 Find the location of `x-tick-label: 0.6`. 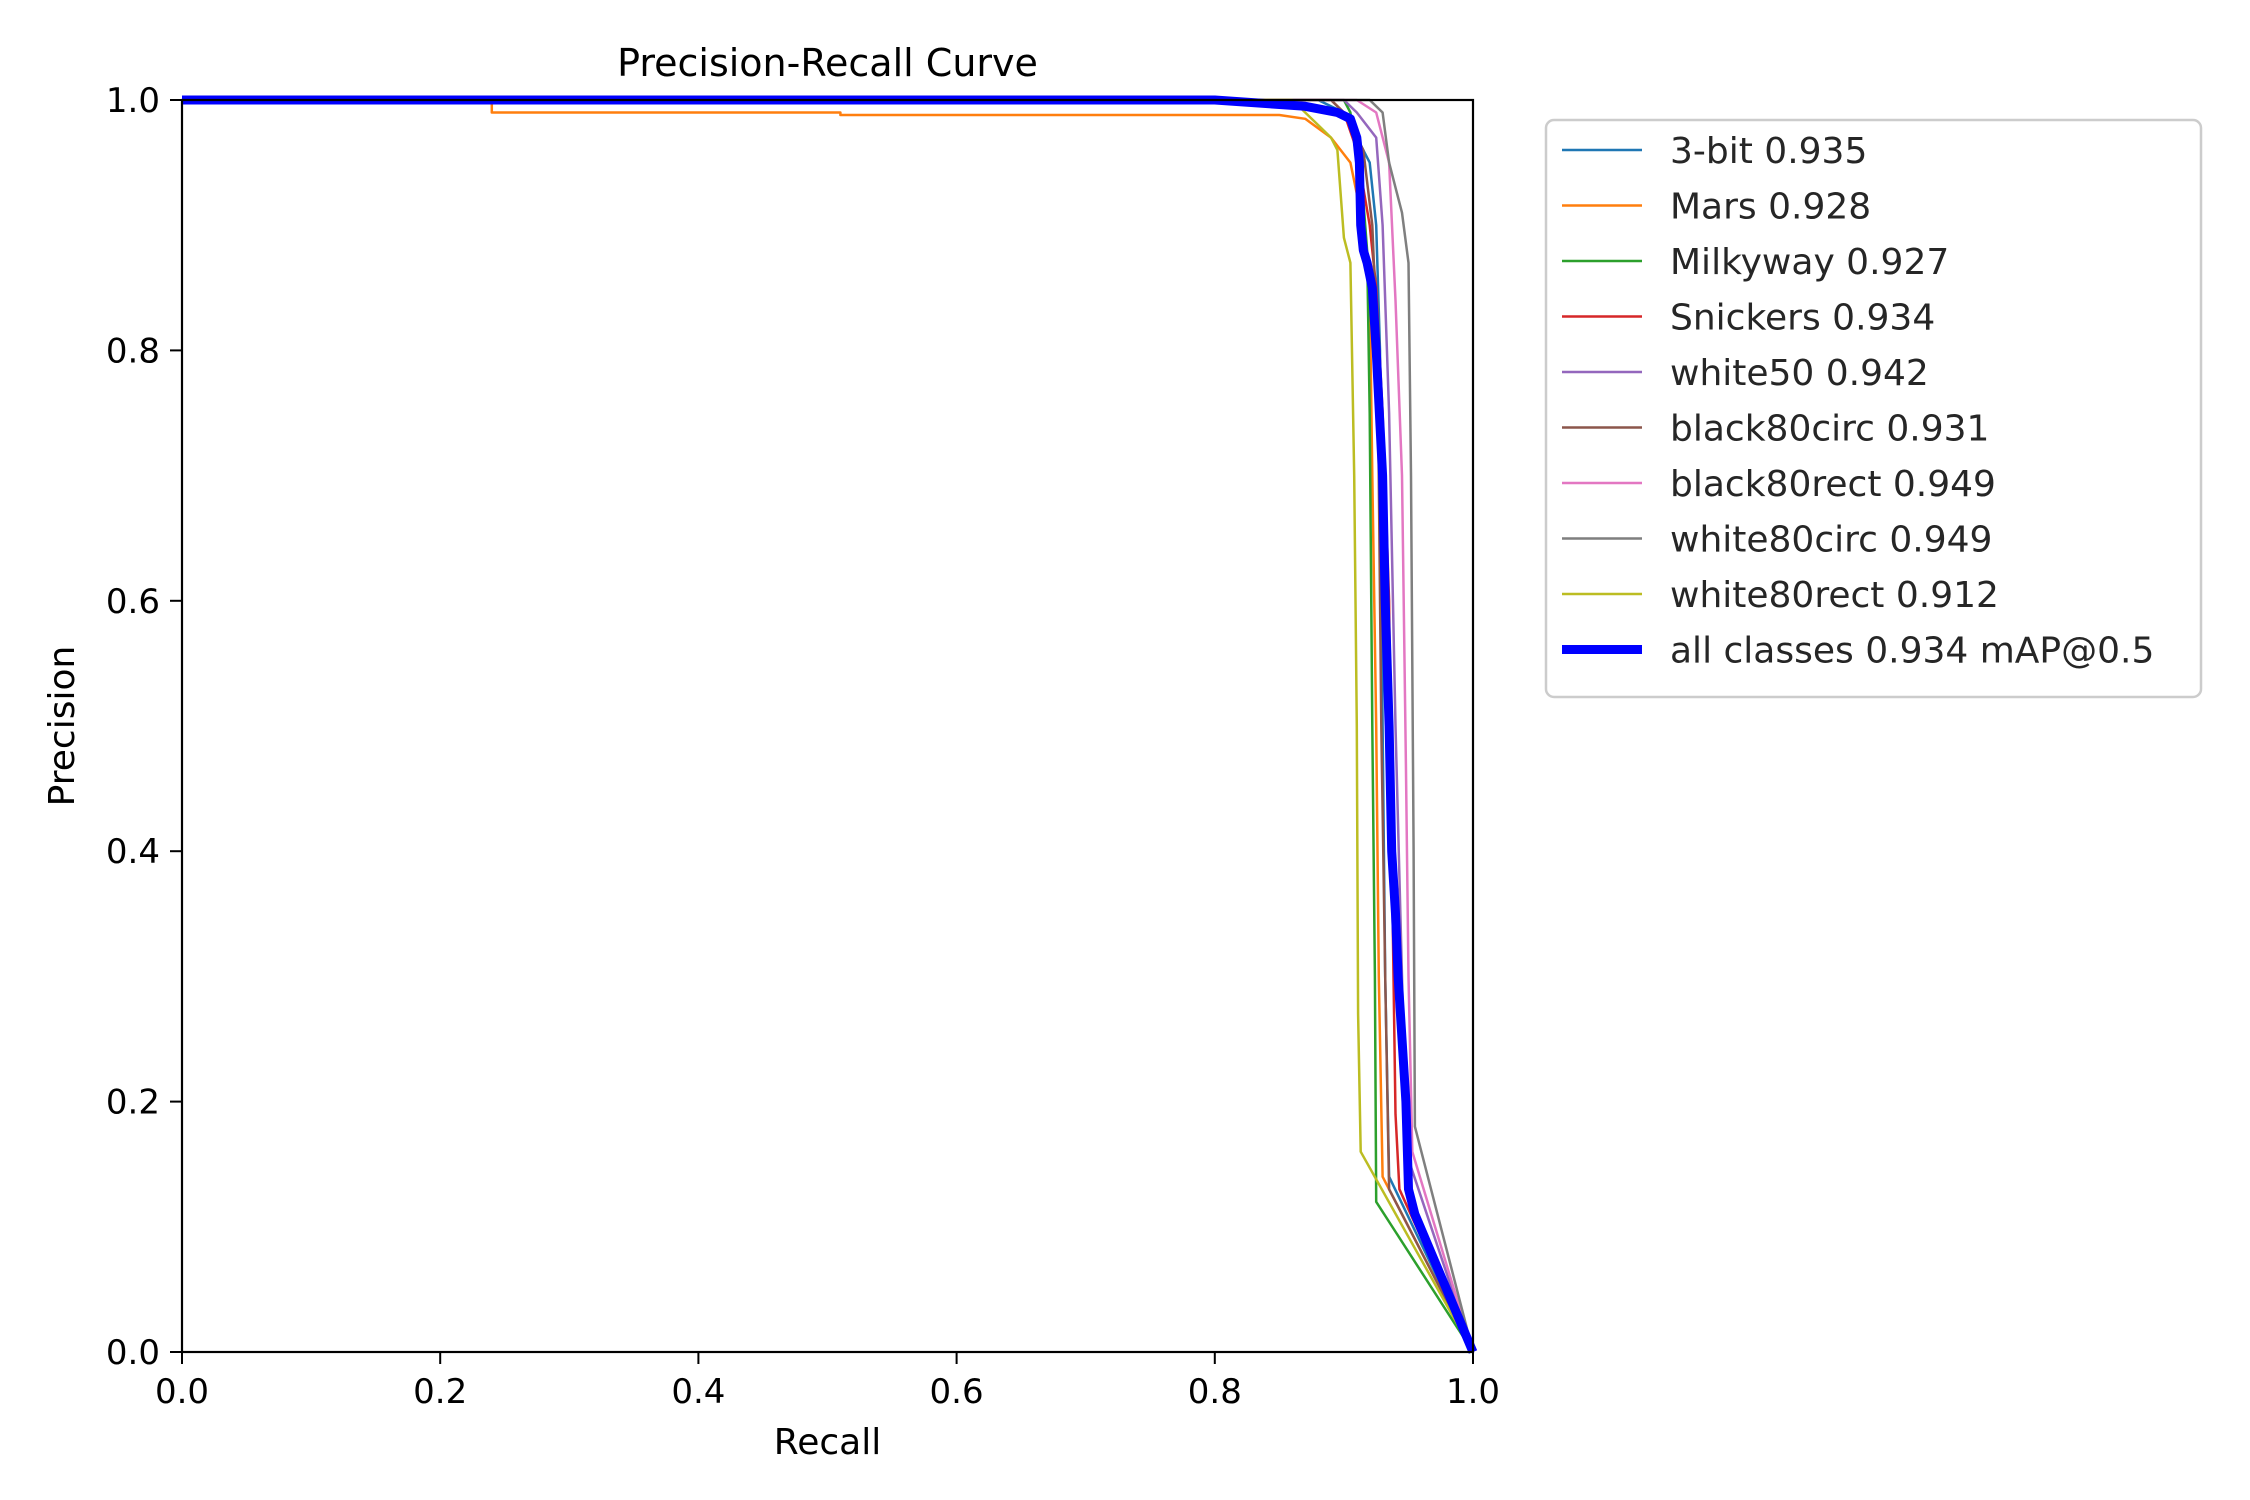

x-tick-label: 0.6 is located at coordinates (957, 1392).